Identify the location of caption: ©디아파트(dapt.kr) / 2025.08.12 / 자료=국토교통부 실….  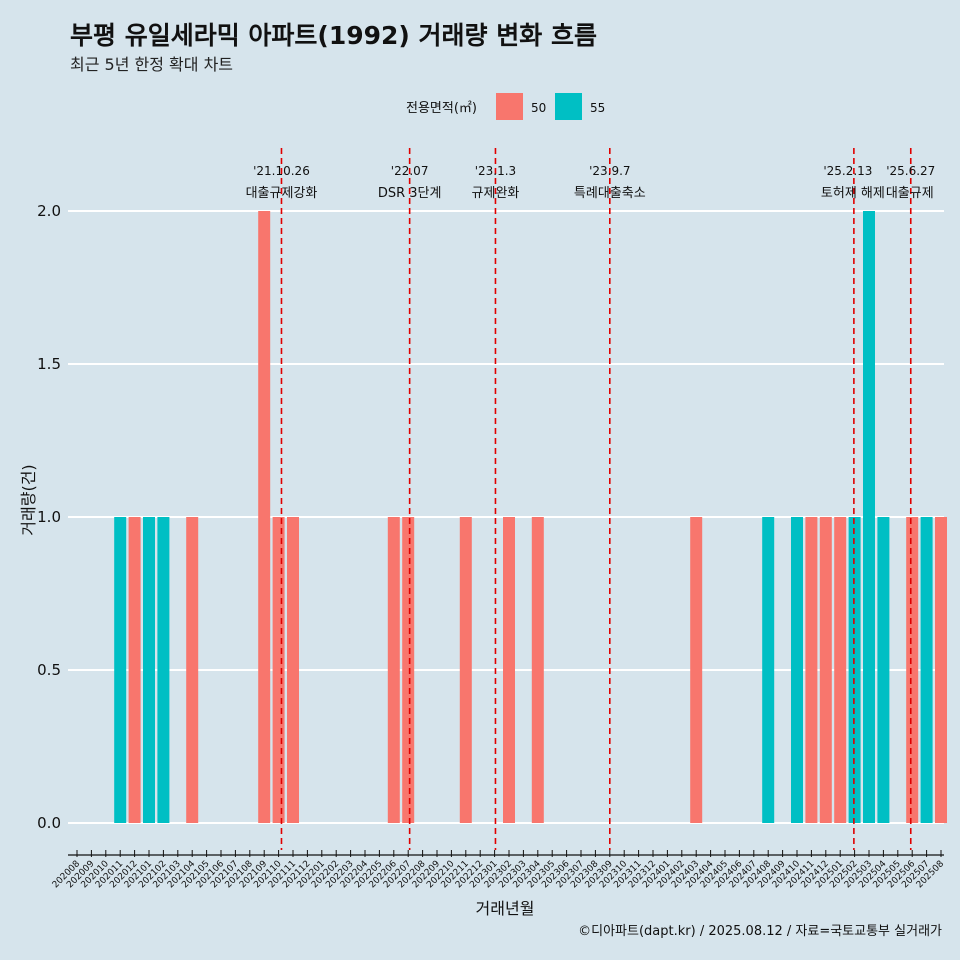
(760, 931).